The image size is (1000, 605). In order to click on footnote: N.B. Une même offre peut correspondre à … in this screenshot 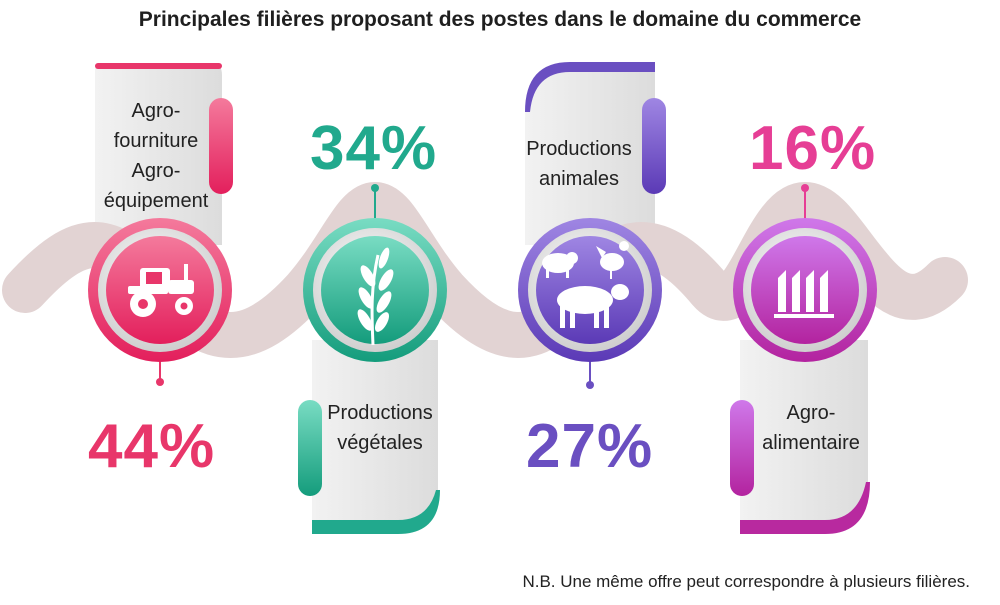, I will do `click(746, 581)`.